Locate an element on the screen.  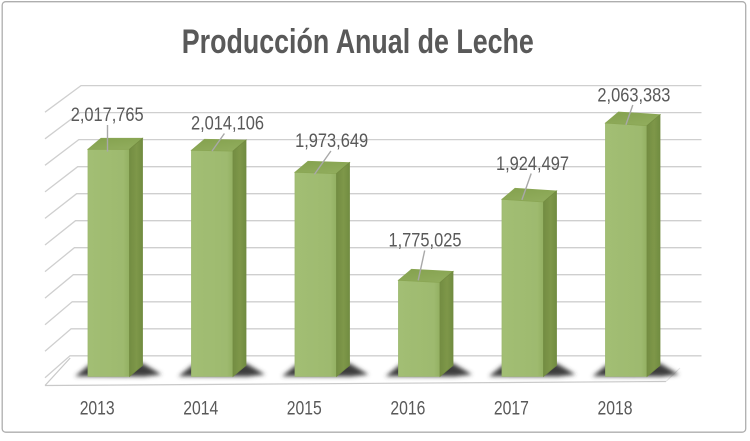
svg-text: 1,973,649 is located at coordinates (331, 141).